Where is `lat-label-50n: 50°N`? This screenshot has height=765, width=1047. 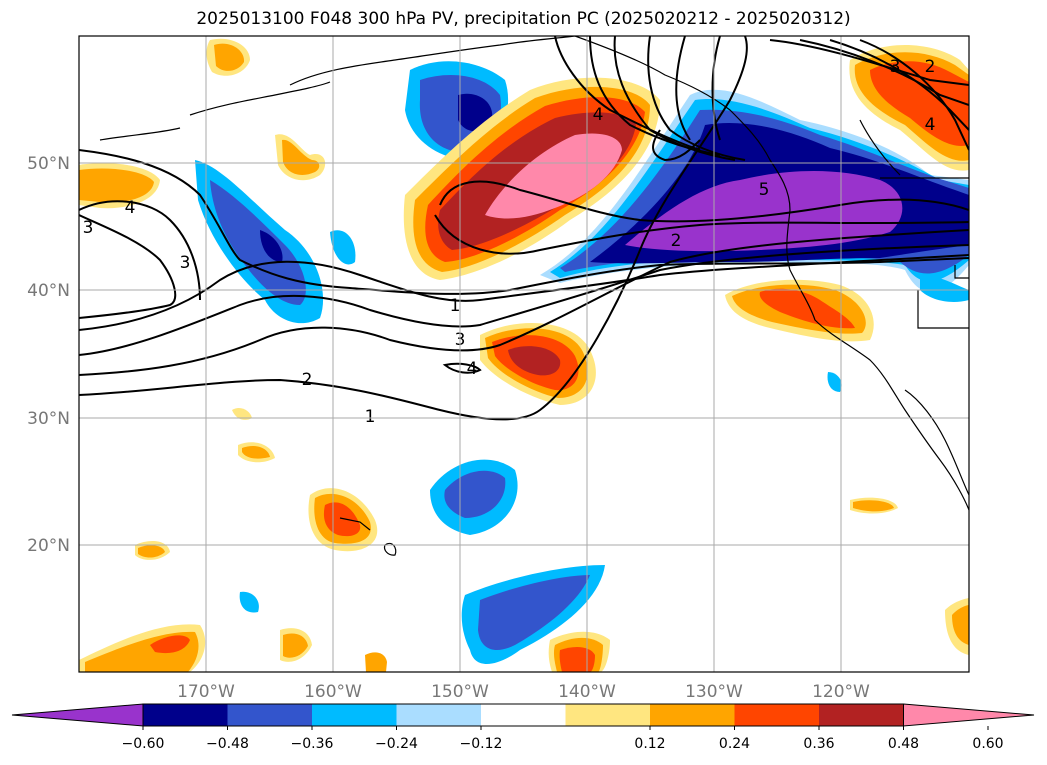 lat-label-50n: 50°N is located at coordinates (48, 164).